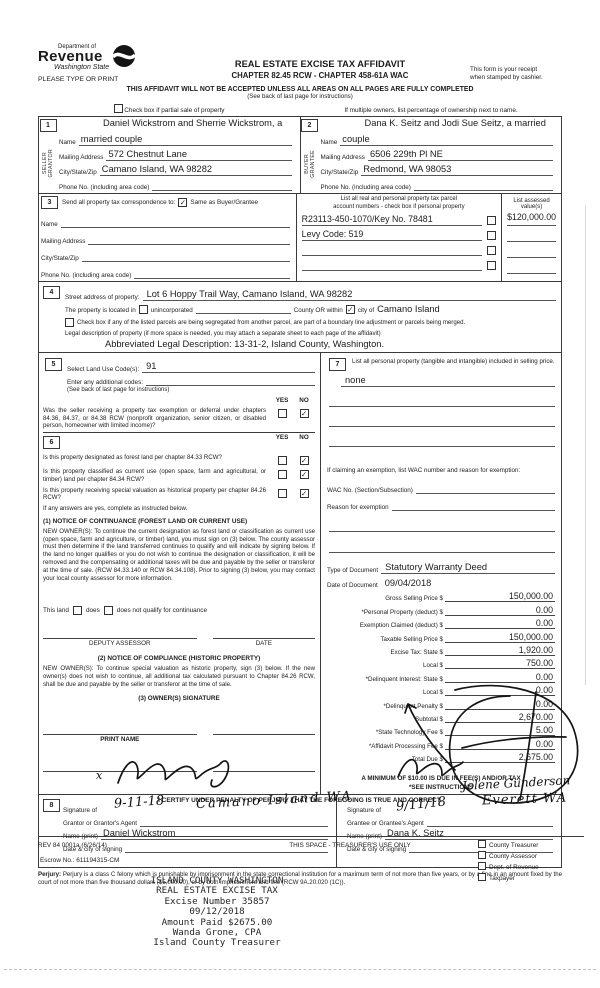 This screenshot has height=988, width=600. Describe the element at coordinates (370, 490) in the screenshot. I see `wac-no-label: WAC No. (Section/Subsection)` at that location.